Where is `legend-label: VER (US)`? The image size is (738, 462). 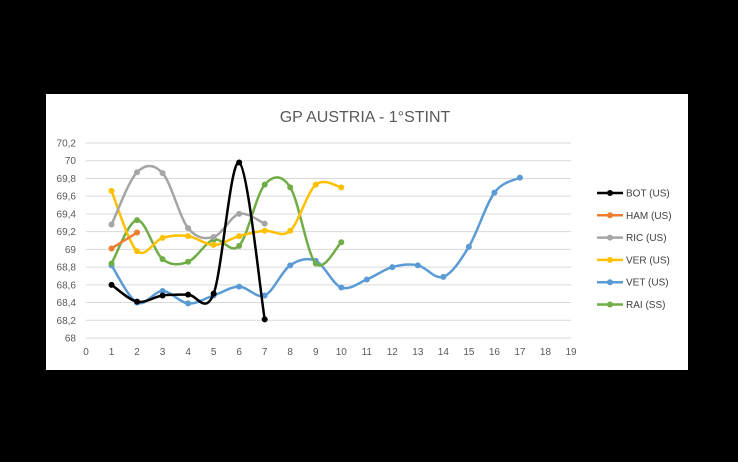
legend-label: VER (US) is located at coordinates (648, 260).